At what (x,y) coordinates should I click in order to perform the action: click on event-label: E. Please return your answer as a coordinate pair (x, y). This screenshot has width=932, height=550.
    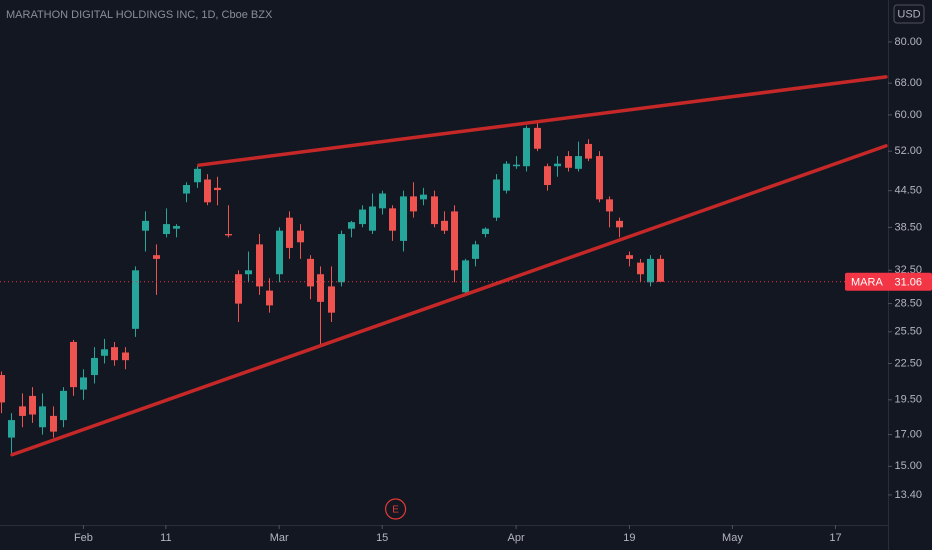
    Looking at the image, I should click on (395, 510).